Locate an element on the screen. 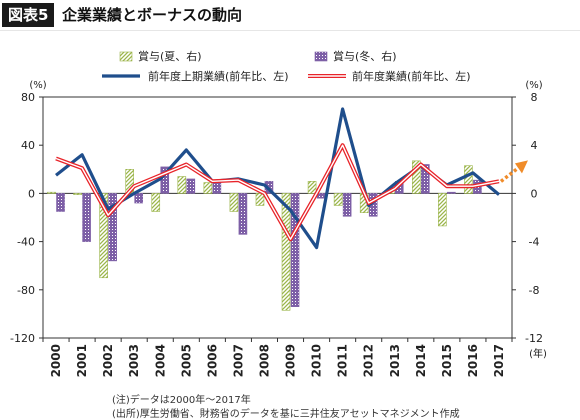 The image size is (580, 420). header-divider is located at coordinates (290, 30).